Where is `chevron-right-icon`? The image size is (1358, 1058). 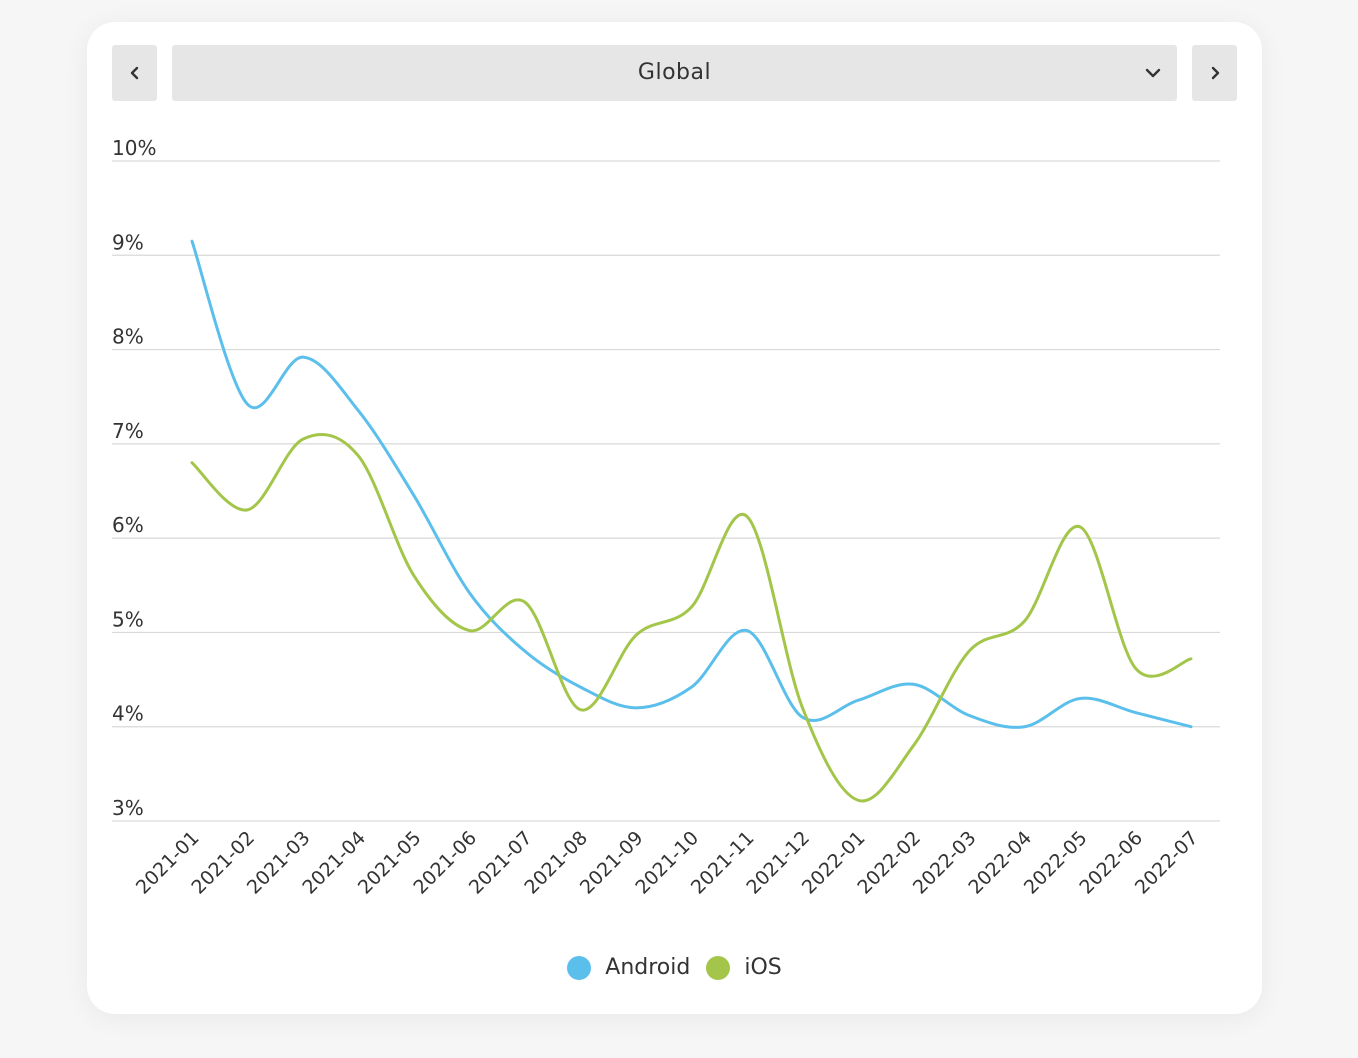
chevron-right-icon is located at coordinates (1215, 73).